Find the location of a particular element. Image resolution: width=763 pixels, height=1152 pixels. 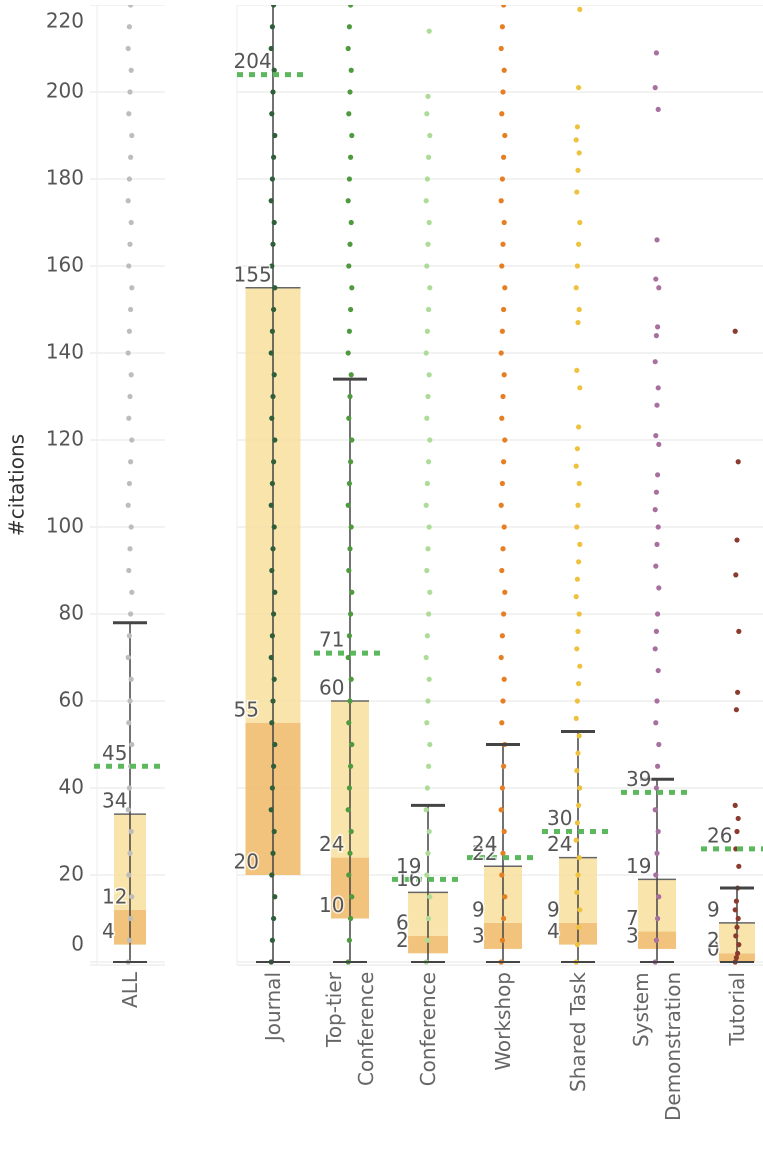

y-axis-title: #citations is located at coordinates (17, 485).